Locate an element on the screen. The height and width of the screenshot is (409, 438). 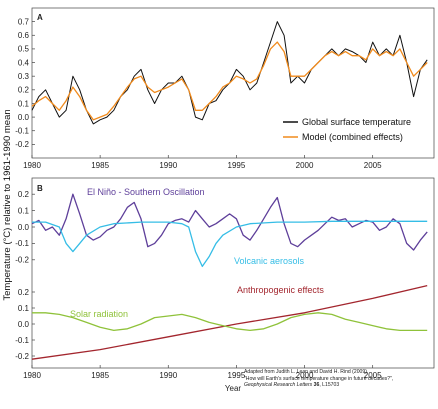
x-tick-label-a: 2000 is located at coordinates (305, 165).